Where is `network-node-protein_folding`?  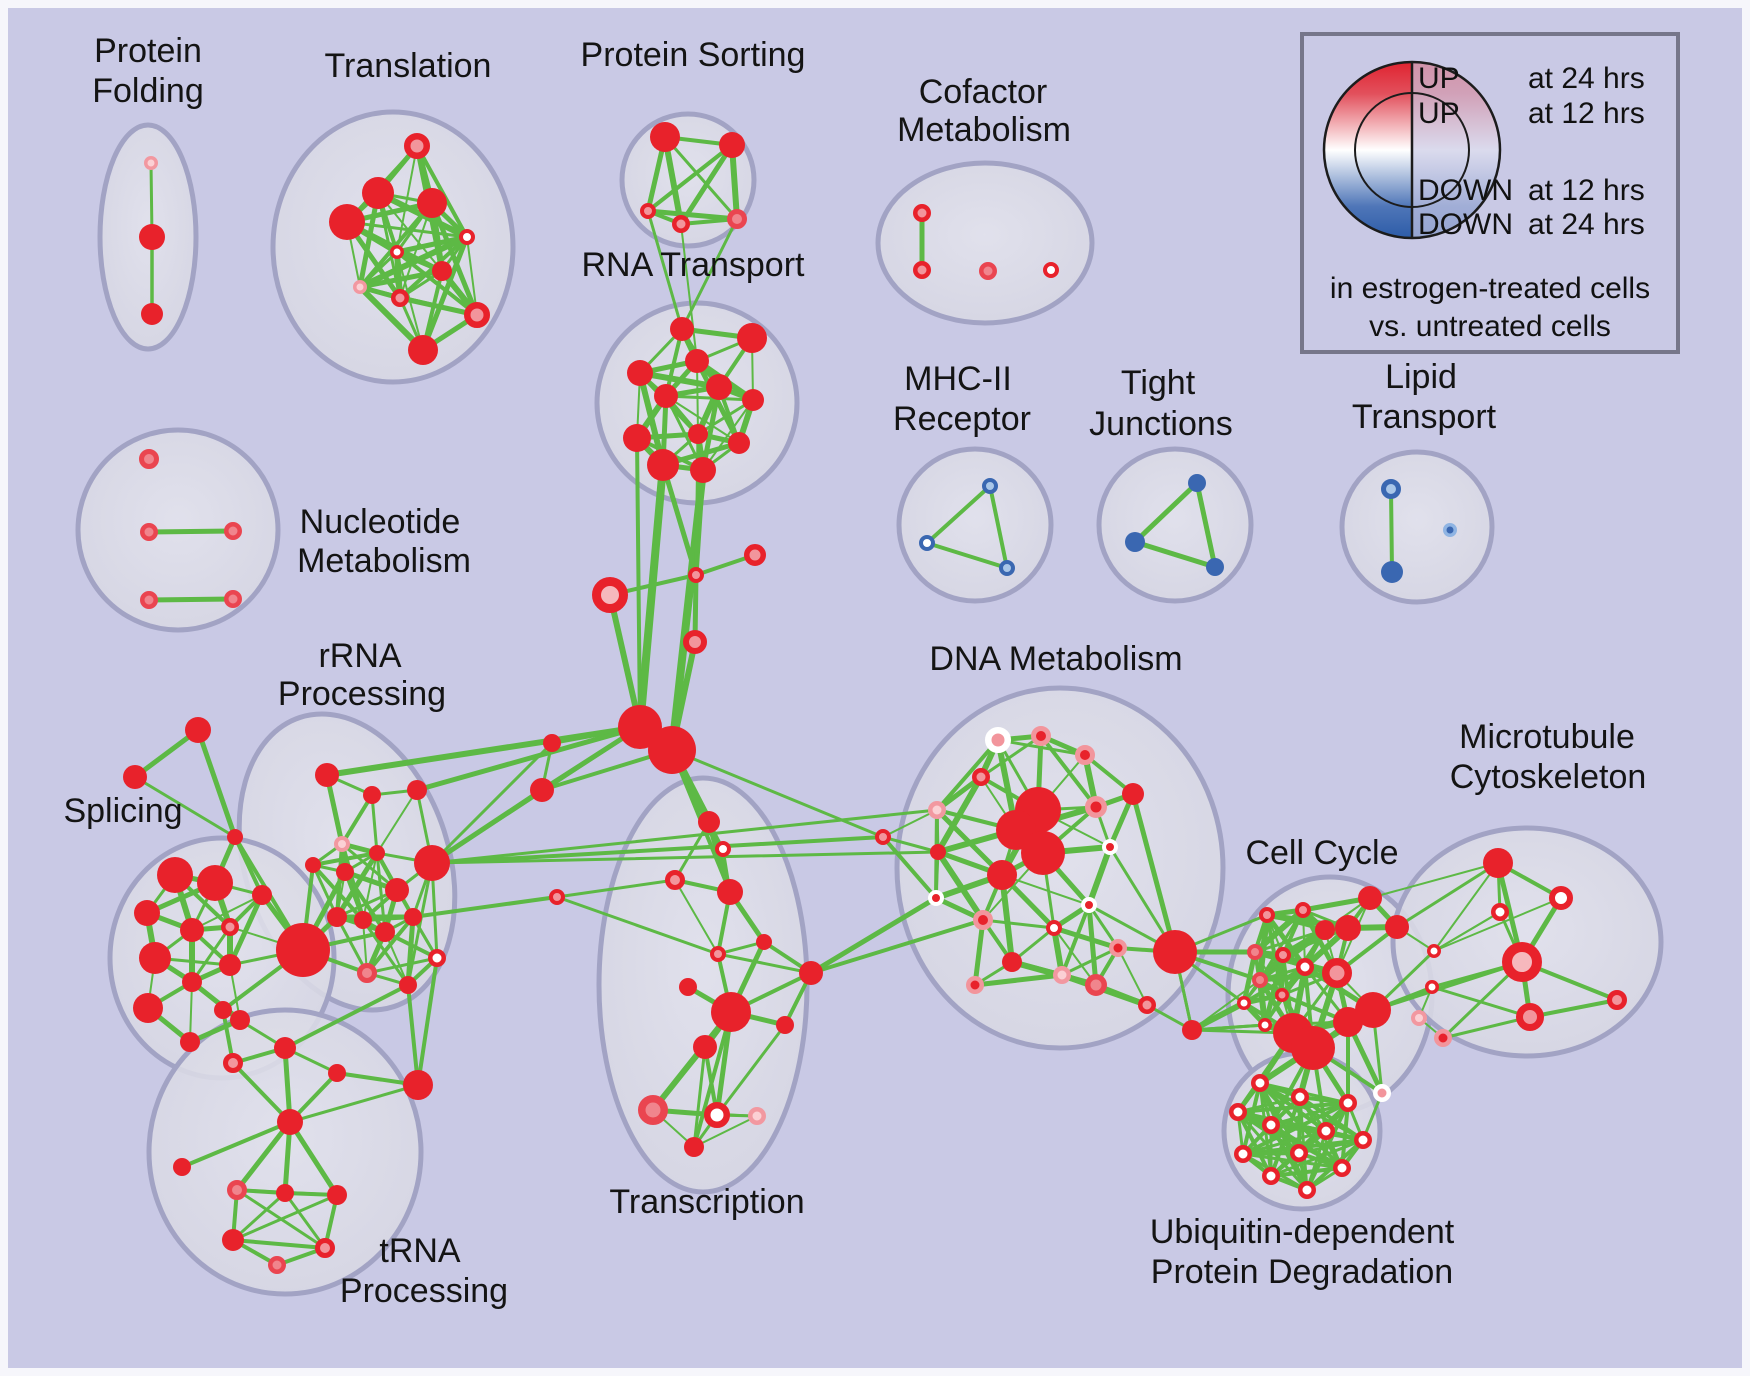 network-node-protein_folding is located at coordinates (152, 314).